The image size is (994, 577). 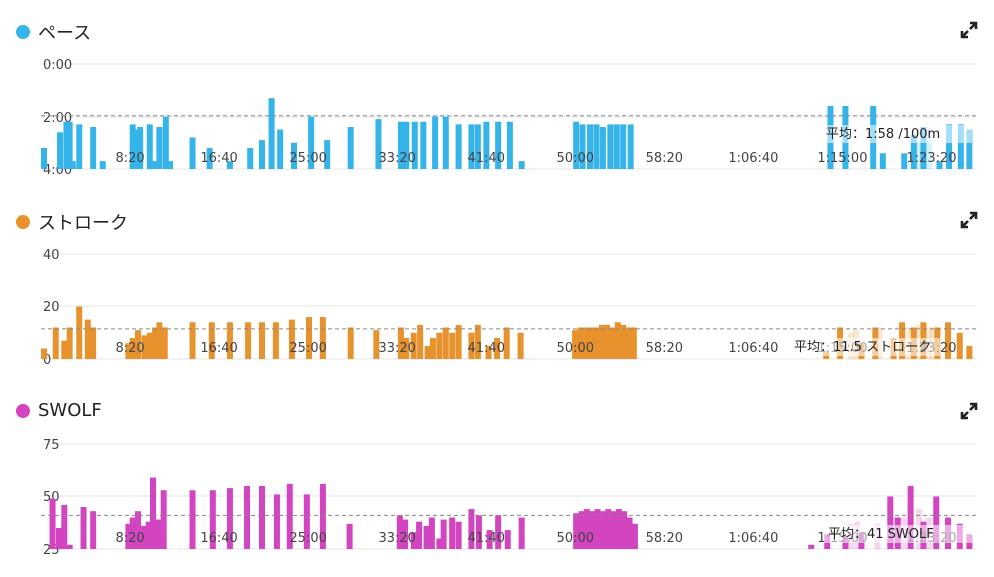 I want to click on y-tick-label: 20, so click(x=51, y=307).